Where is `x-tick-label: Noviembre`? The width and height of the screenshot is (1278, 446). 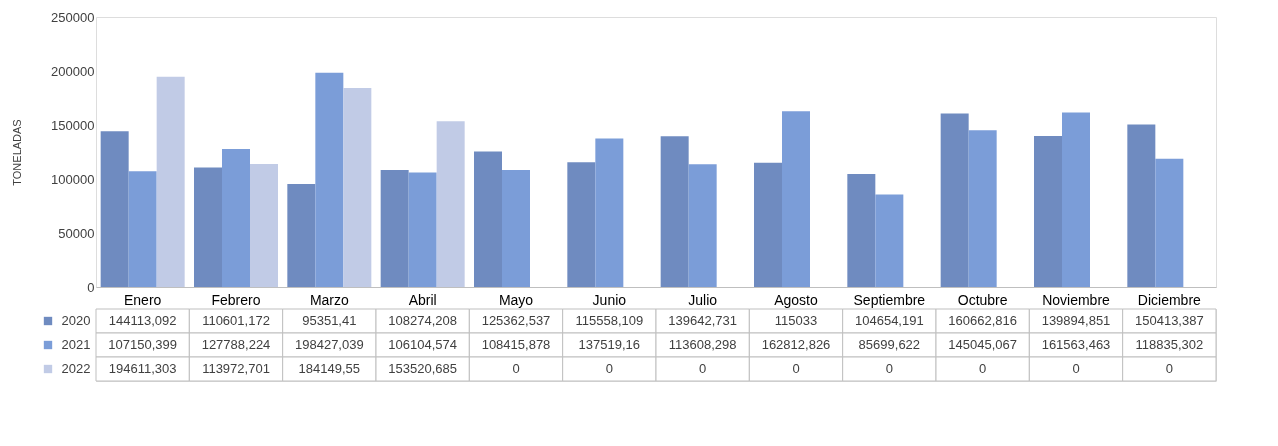
x-tick-label: Noviembre is located at coordinates (1076, 299).